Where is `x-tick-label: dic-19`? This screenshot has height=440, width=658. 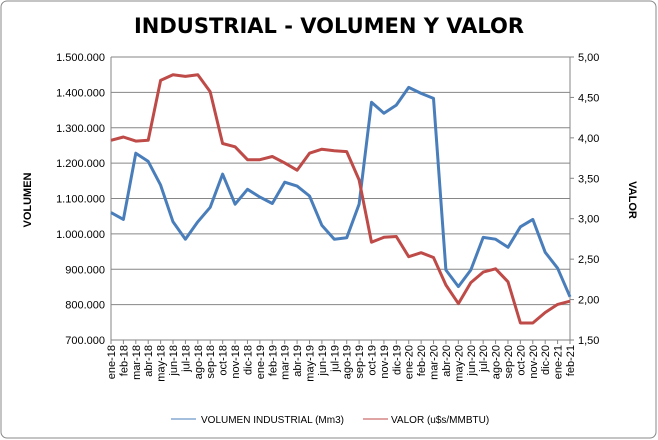
x-tick-label: dic-19 is located at coordinates (397, 360).